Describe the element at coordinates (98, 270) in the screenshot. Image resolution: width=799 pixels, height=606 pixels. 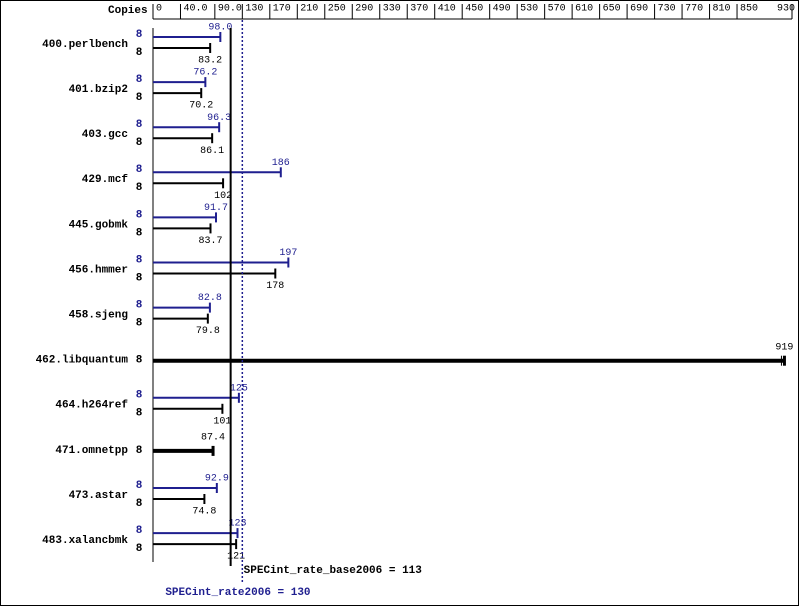
I see `benchmark-label: 456.hmmer` at that location.